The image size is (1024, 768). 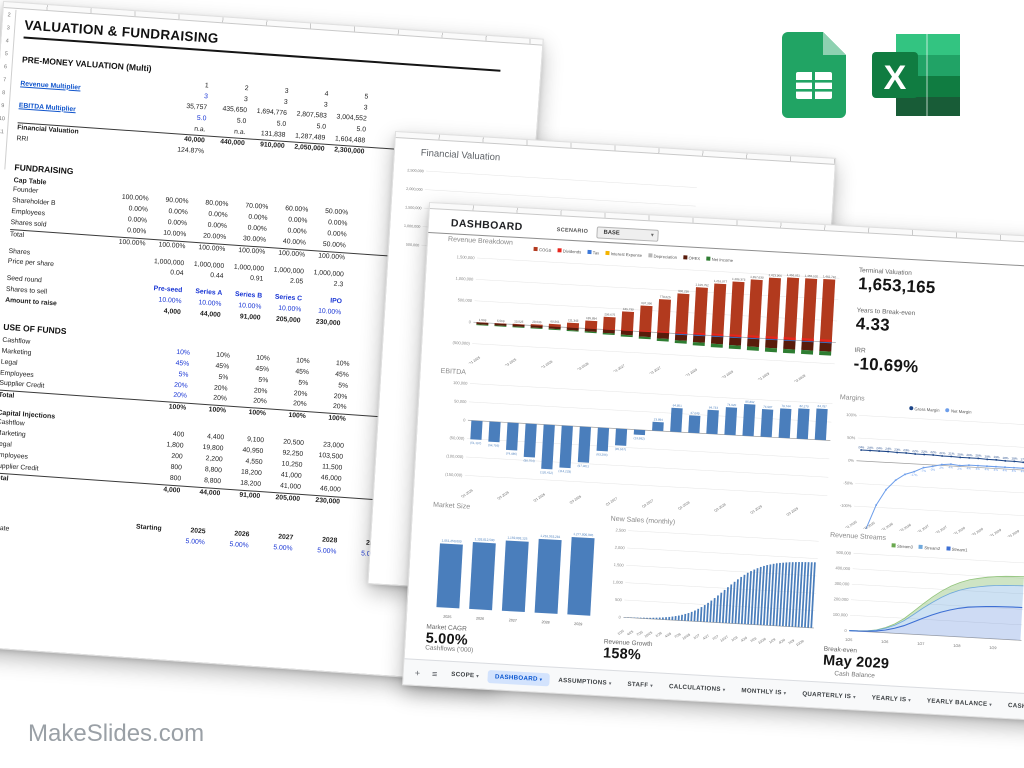 I want to click on sheet-tab-calculations: CALCULATIONS ▾, so click(x=697, y=688).